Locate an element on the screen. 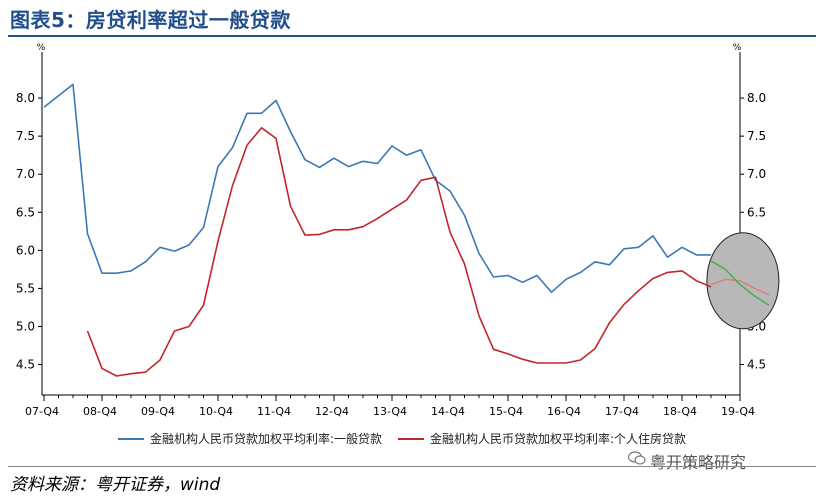 This screenshot has height=498, width=824. y-tick-label-left: 7.0 is located at coordinates (25, 174).